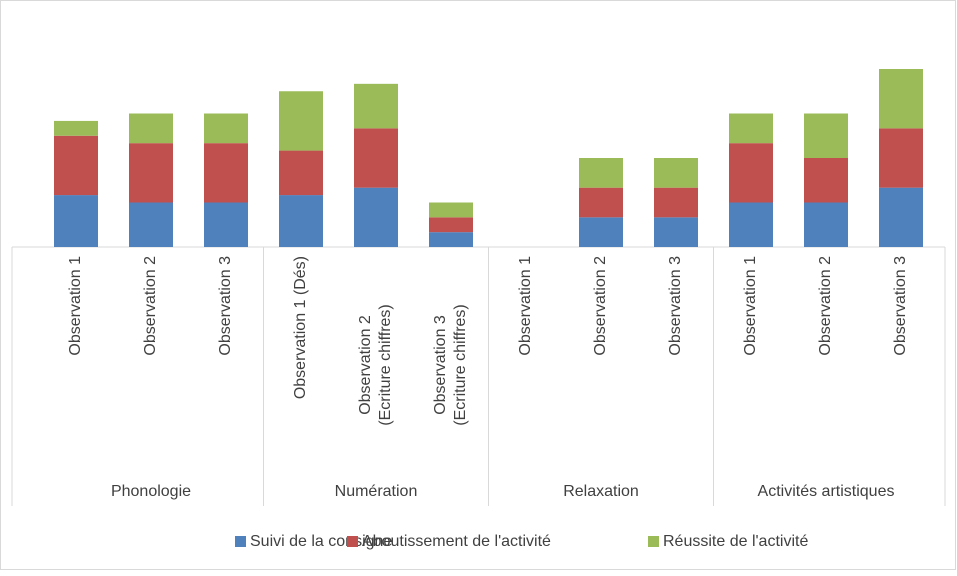 This screenshot has height=576, width=957. I want to click on group-label: Phonologie, so click(151, 491).